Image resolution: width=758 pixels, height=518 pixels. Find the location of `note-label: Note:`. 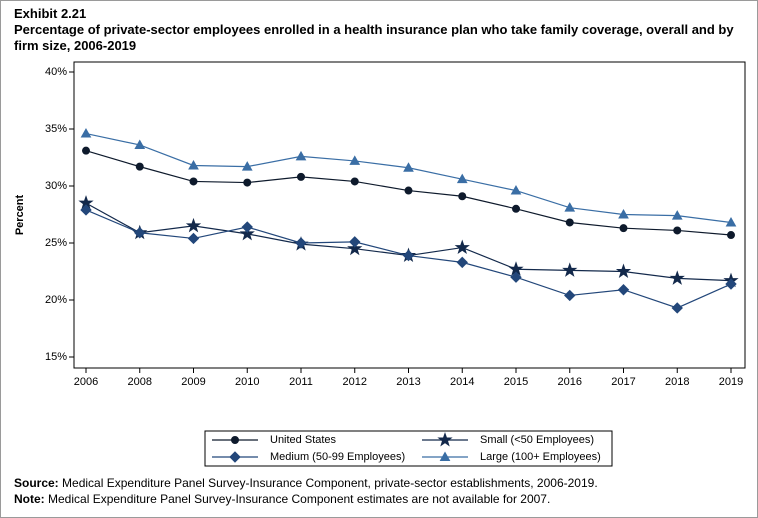

note-label: Note: is located at coordinates (29, 499).